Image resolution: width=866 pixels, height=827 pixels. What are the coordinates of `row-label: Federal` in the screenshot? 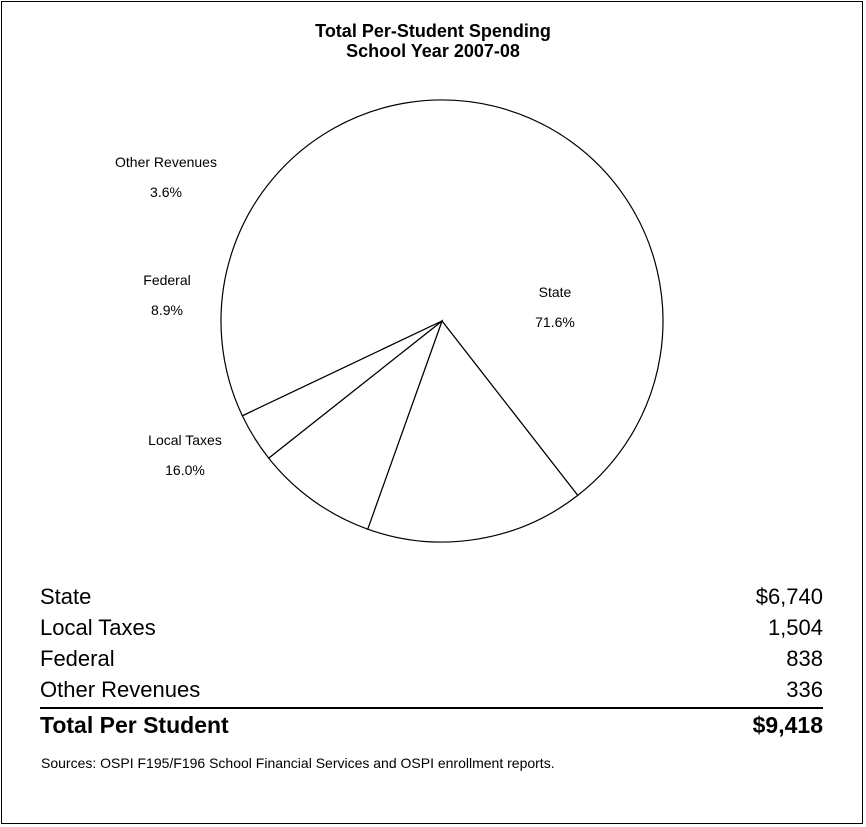 It's located at (77, 658).